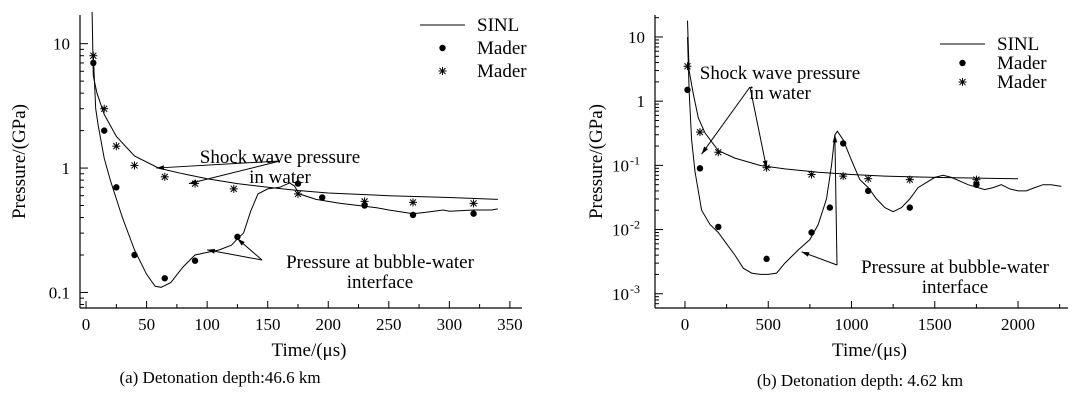 Image resolution: width=1078 pixels, height=400 pixels. Describe the element at coordinates (380, 282) in the screenshot. I see `annotation-text: interface` at that location.